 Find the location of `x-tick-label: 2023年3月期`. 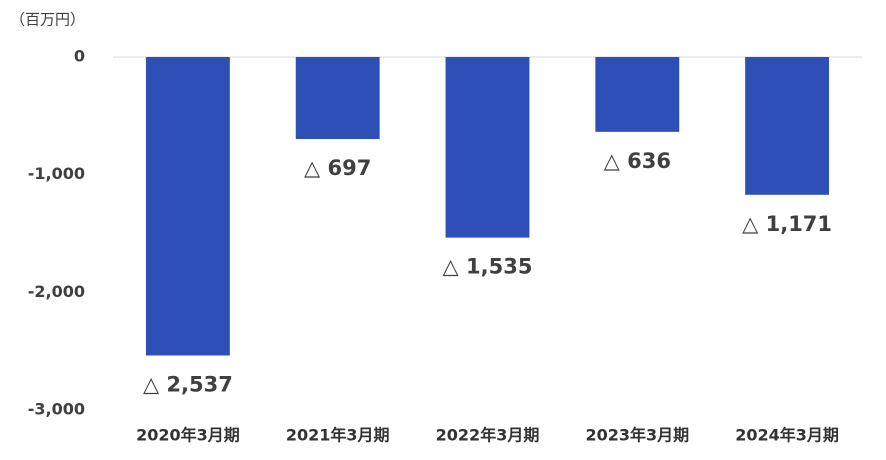

x-tick-label: 2023年3月期 is located at coordinates (637, 435).